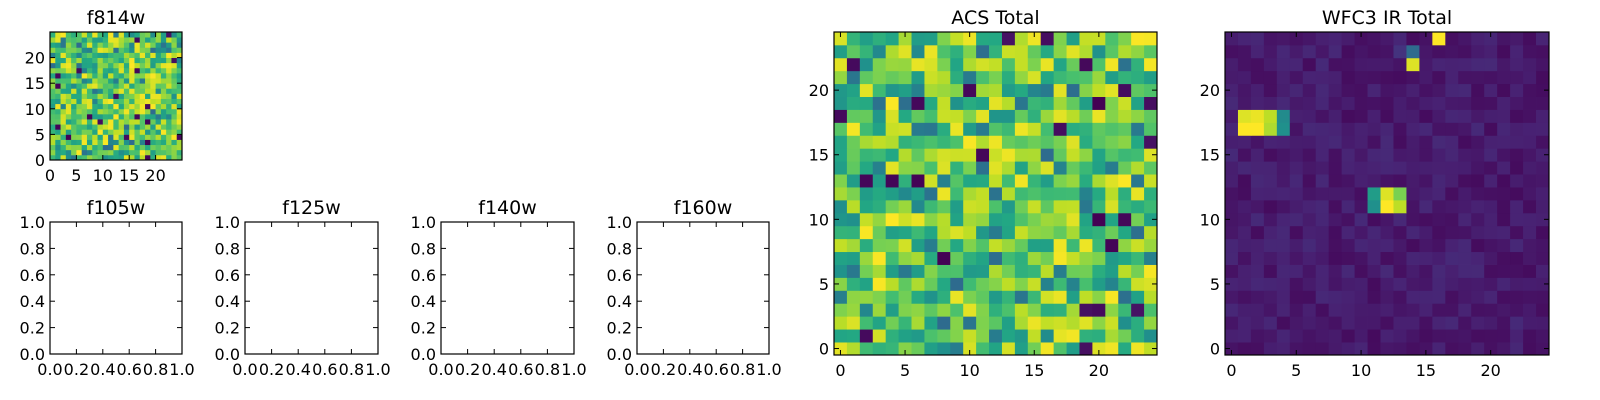 Image resolution: width=1600 pixels, height=400 pixels. I want to click on x-tick-label: 0.0, so click(636, 369).